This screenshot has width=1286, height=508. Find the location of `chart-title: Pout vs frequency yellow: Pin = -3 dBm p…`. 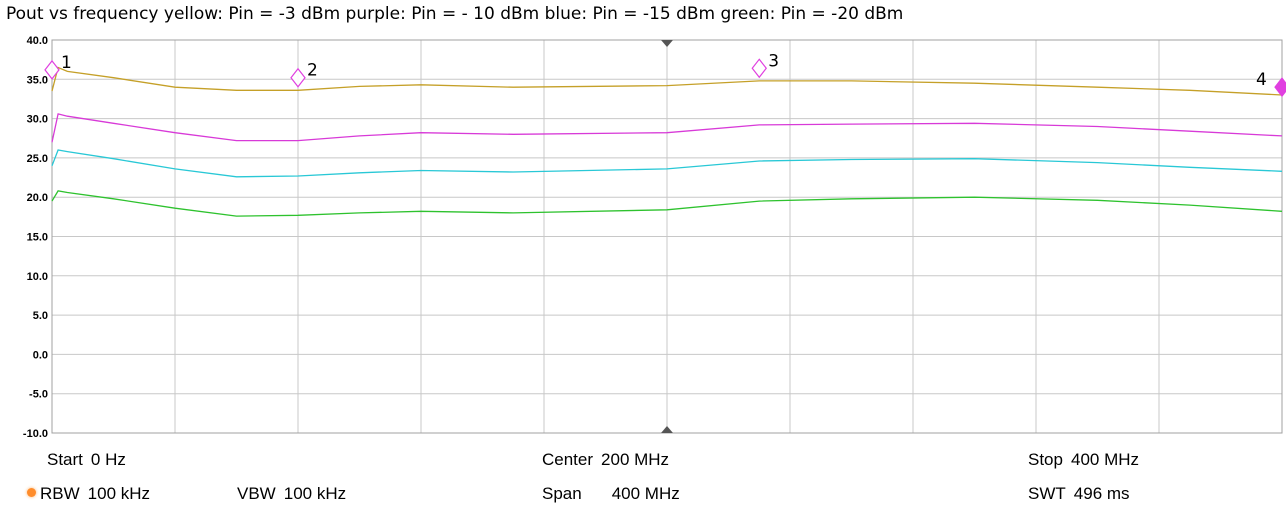

chart-title: Pout vs frequency yellow: Pin = -3 dBm p… is located at coordinates (455, 14).